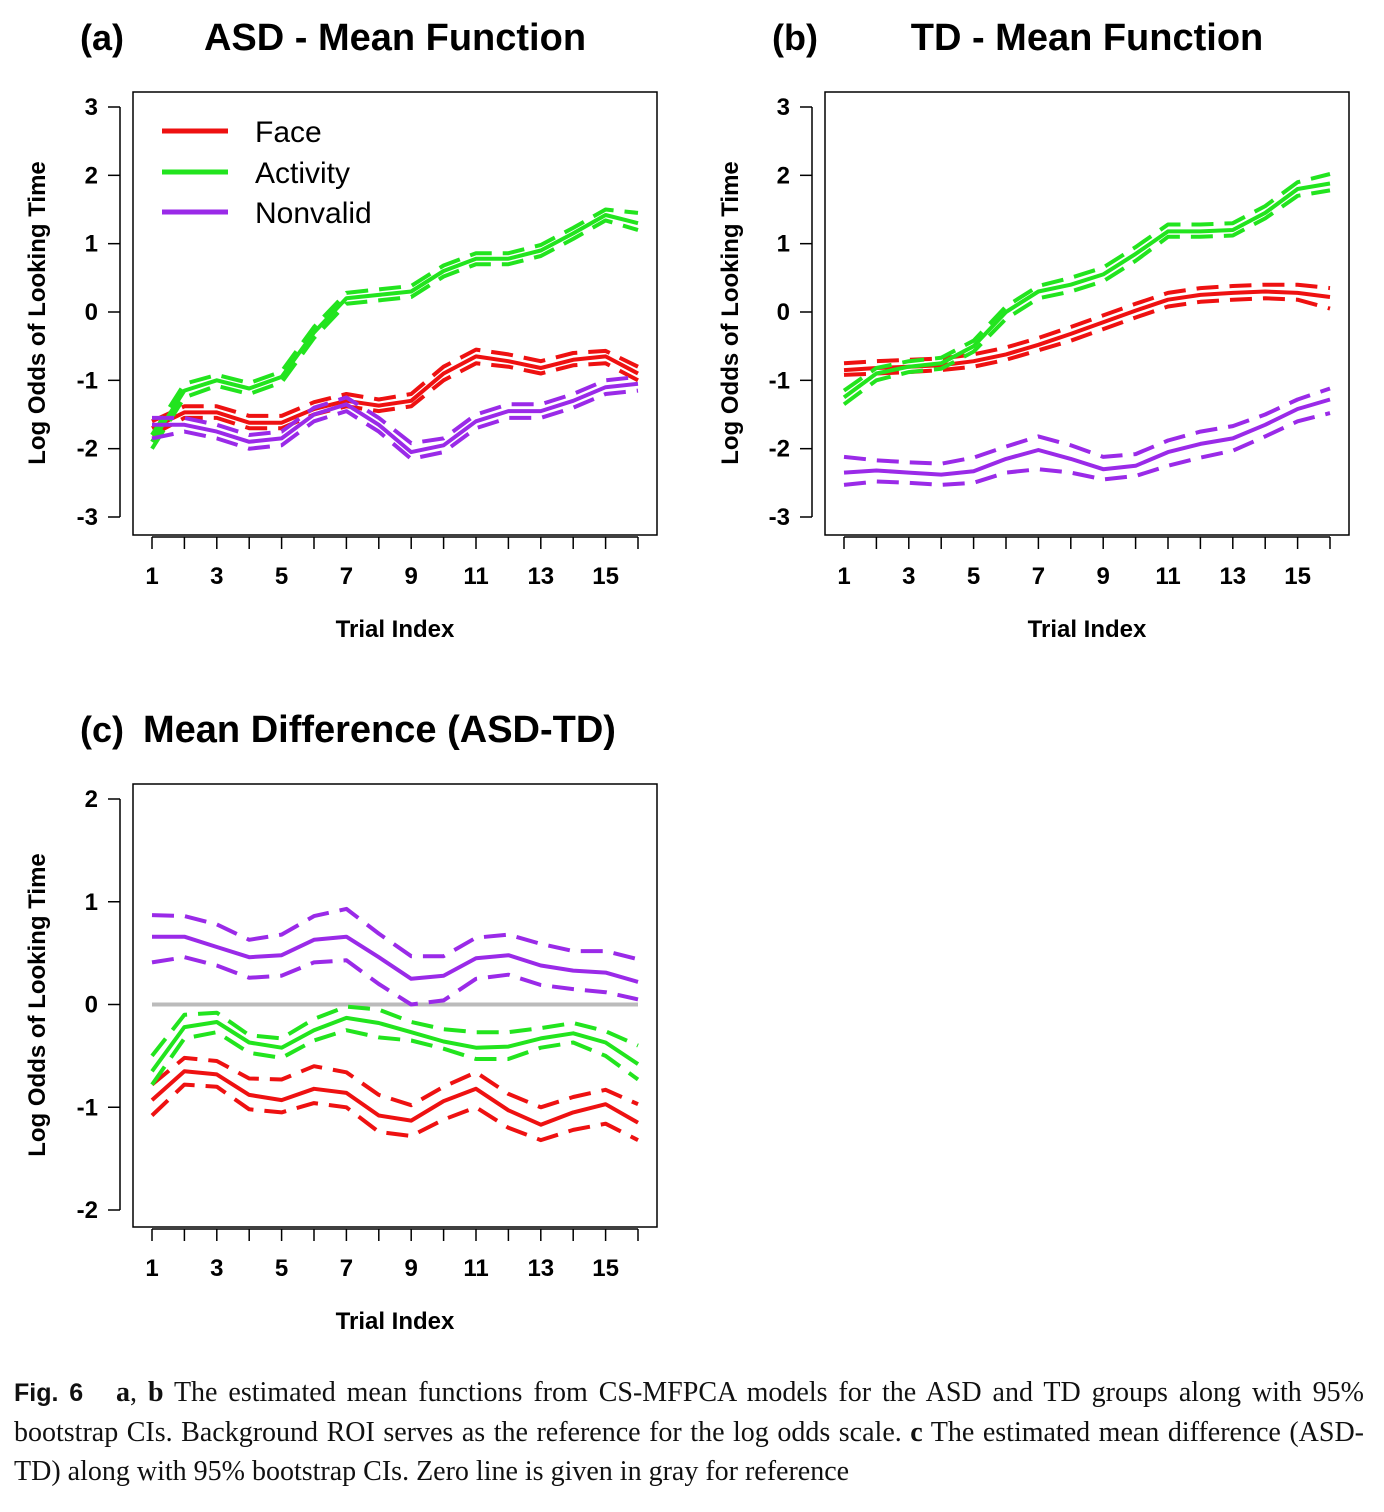  I want to click on panel-b-series, so click(1086, 329).